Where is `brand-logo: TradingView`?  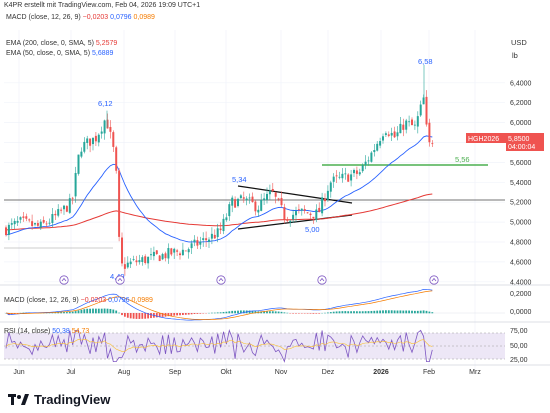
brand-logo: TradingView is located at coordinates (59, 399).